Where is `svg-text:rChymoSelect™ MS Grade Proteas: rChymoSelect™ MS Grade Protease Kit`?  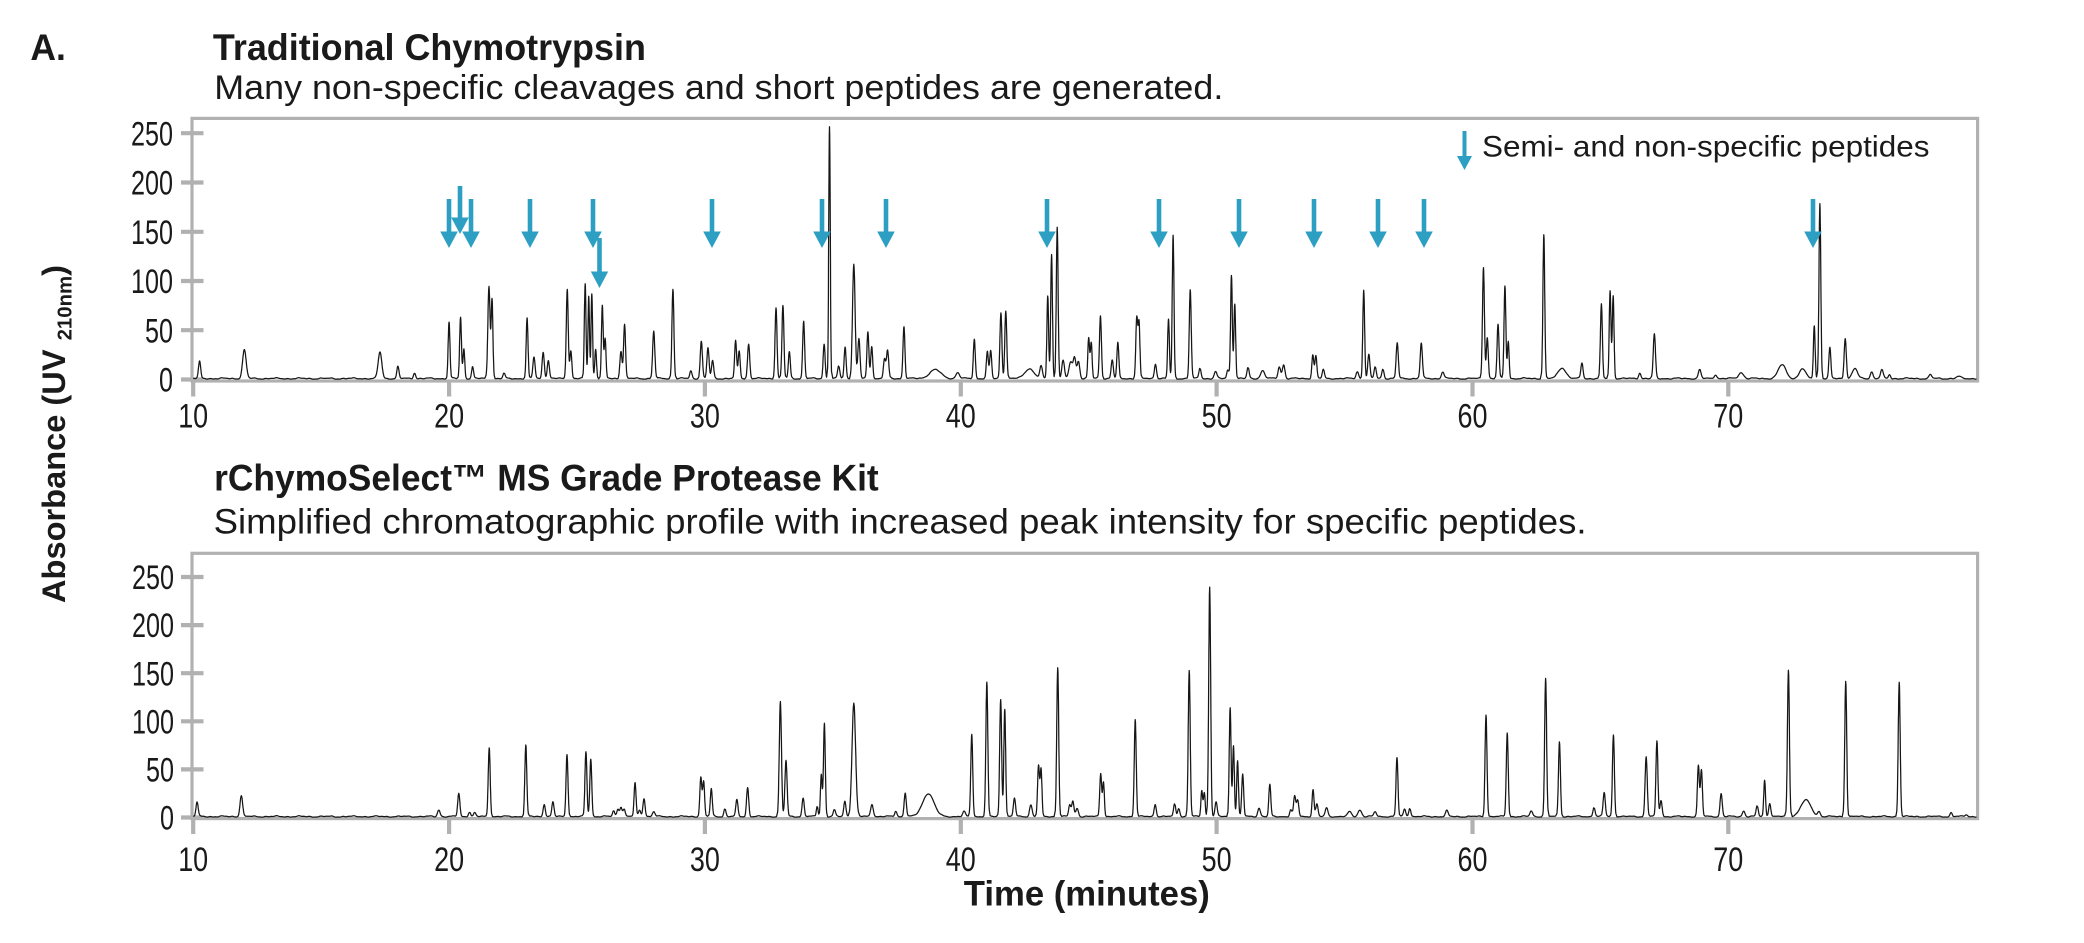
svg-text:rChymoSelect™ MS Grade Proteas: rChymoSelect™ MS Grade Protease Kit is located at coordinates (546, 478).